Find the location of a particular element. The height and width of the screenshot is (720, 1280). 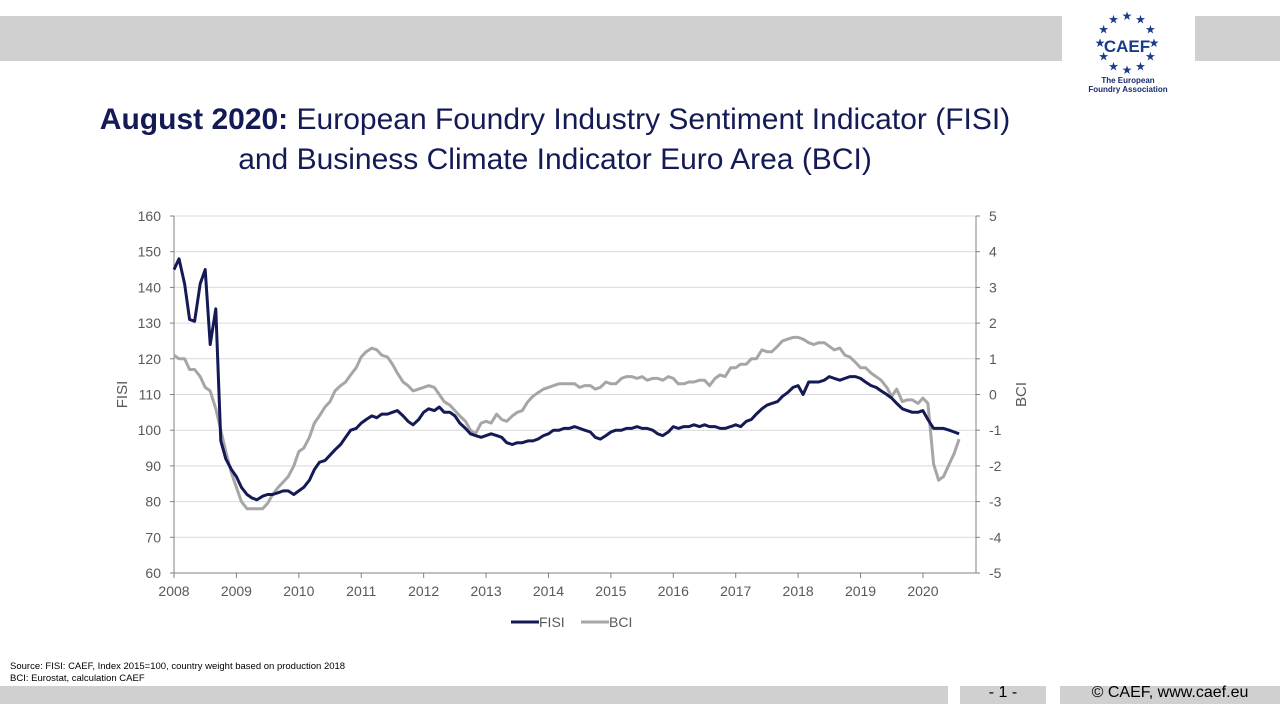

x-tick-label: 2011 is located at coordinates (361, 591).